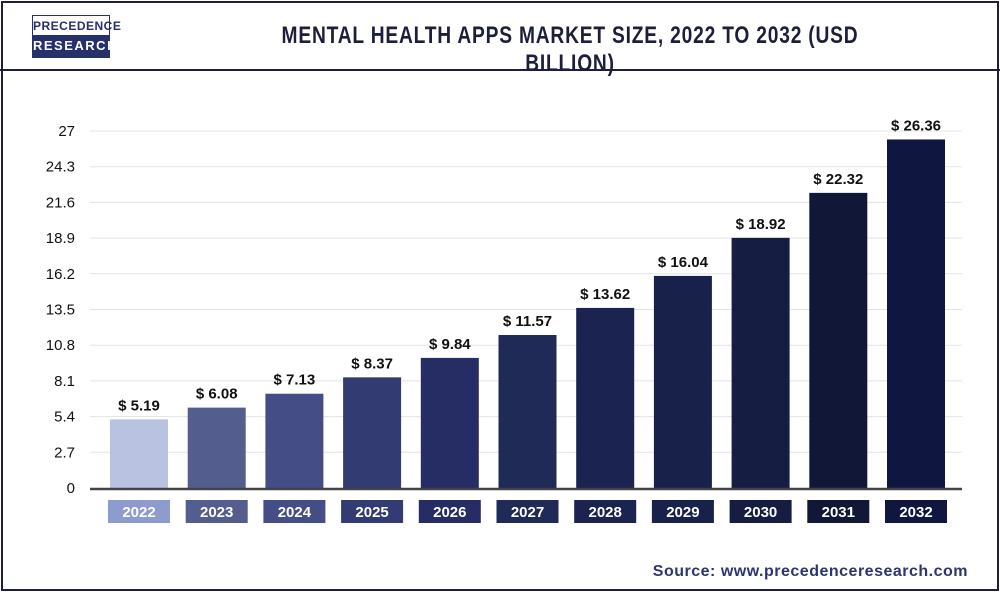 The width and height of the screenshot is (1000, 592). I want to click on category-label: 2026, so click(449, 512).